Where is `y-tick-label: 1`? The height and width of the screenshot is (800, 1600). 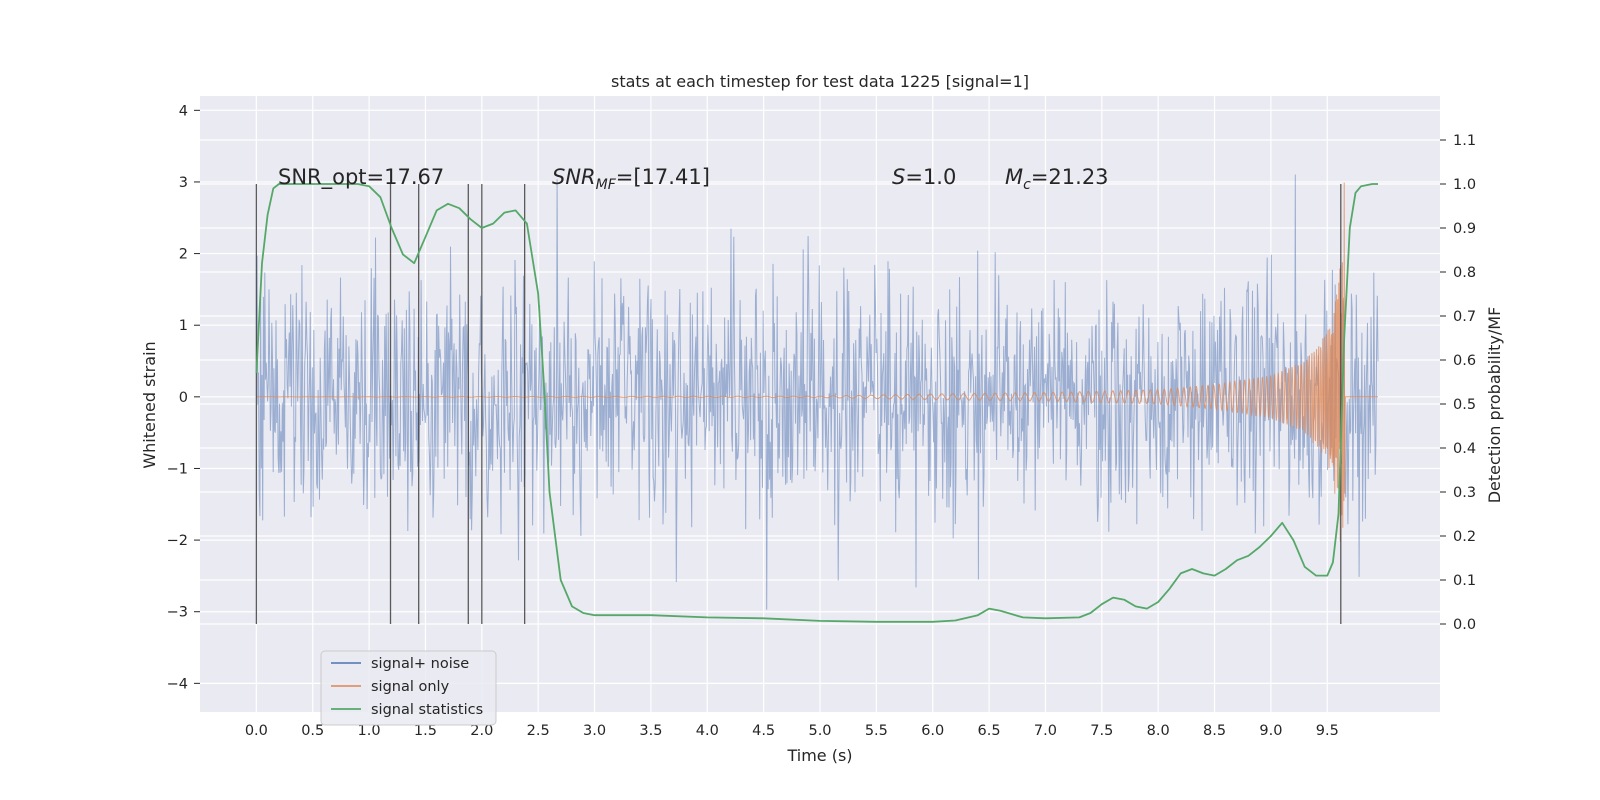 y-tick-label: 1 is located at coordinates (183, 326).